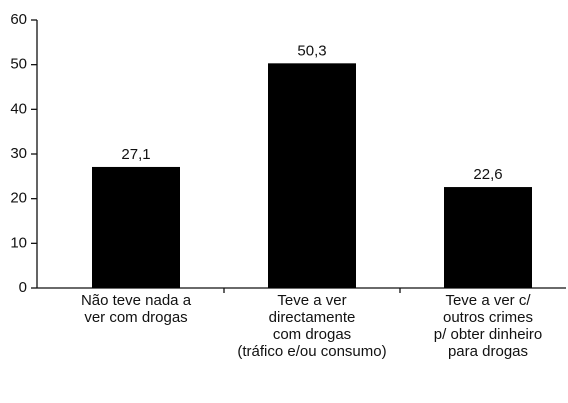  Describe the element at coordinates (18, 198) in the screenshot. I see `y-tick-label: 20` at that location.